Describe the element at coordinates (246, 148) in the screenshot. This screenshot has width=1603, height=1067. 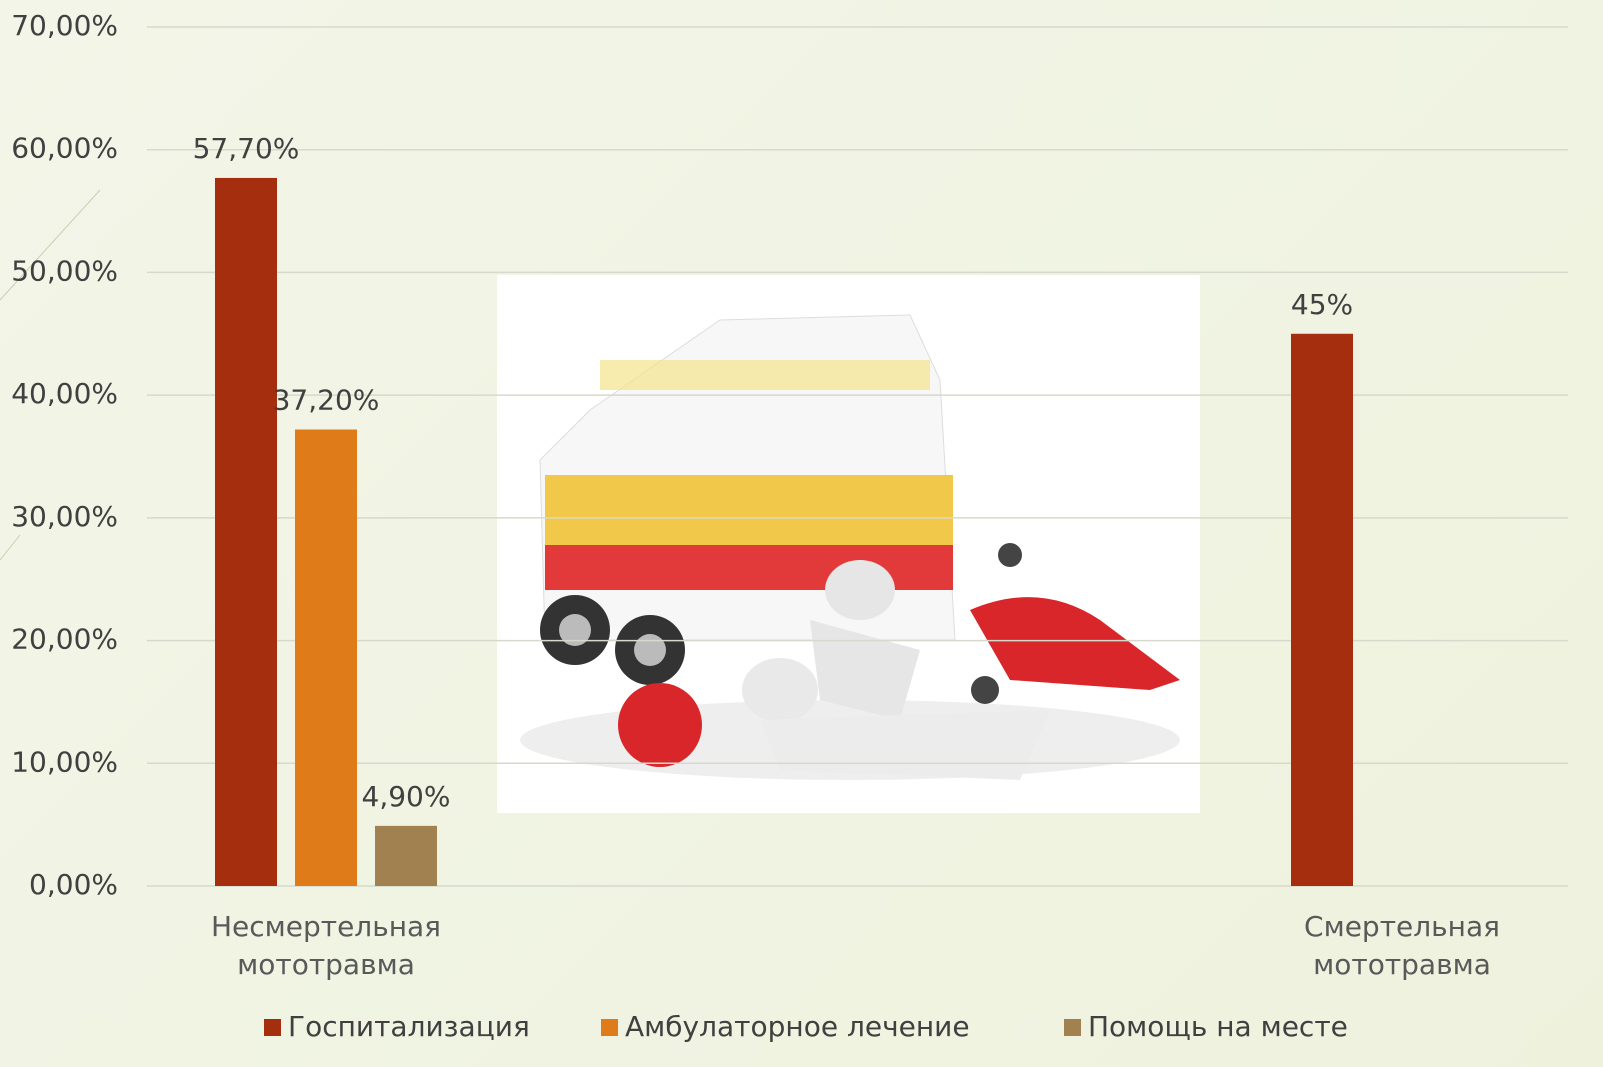
I see `data-label: 57,70%` at that location.